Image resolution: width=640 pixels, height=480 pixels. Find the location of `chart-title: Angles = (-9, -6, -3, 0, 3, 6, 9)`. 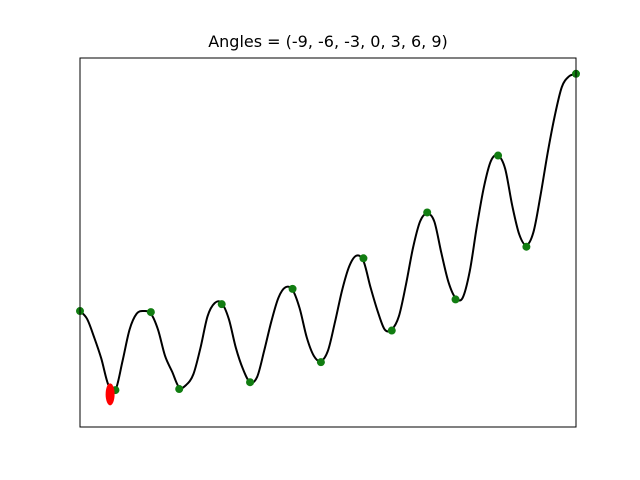

chart-title: Angles = (-9, -6, -3, 0, 3, 6, 9) is located at coordinates (328, 41).